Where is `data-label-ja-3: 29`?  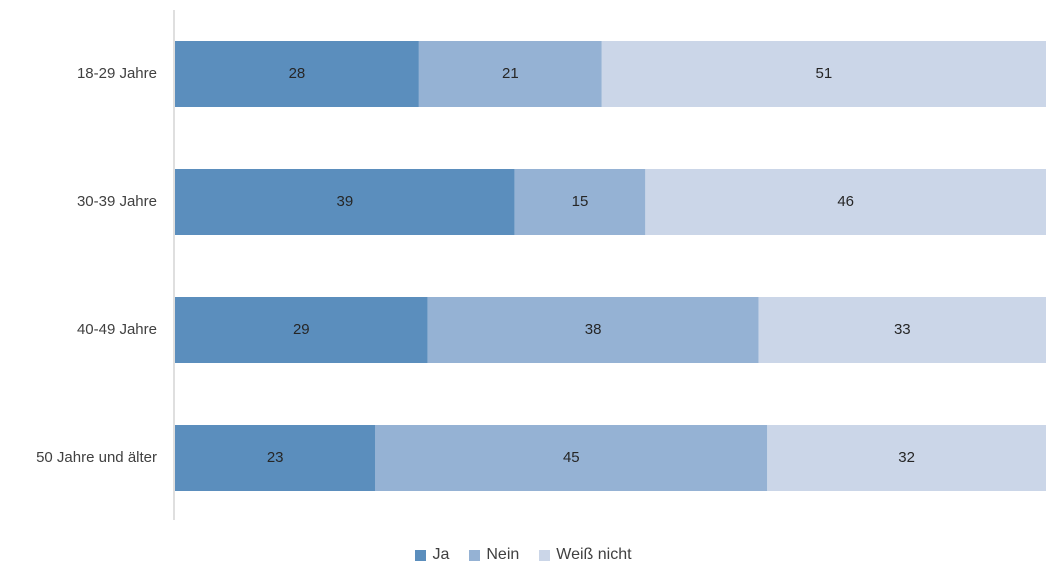 data-label-ja-3: 29 is located at coordinates (301, 329).